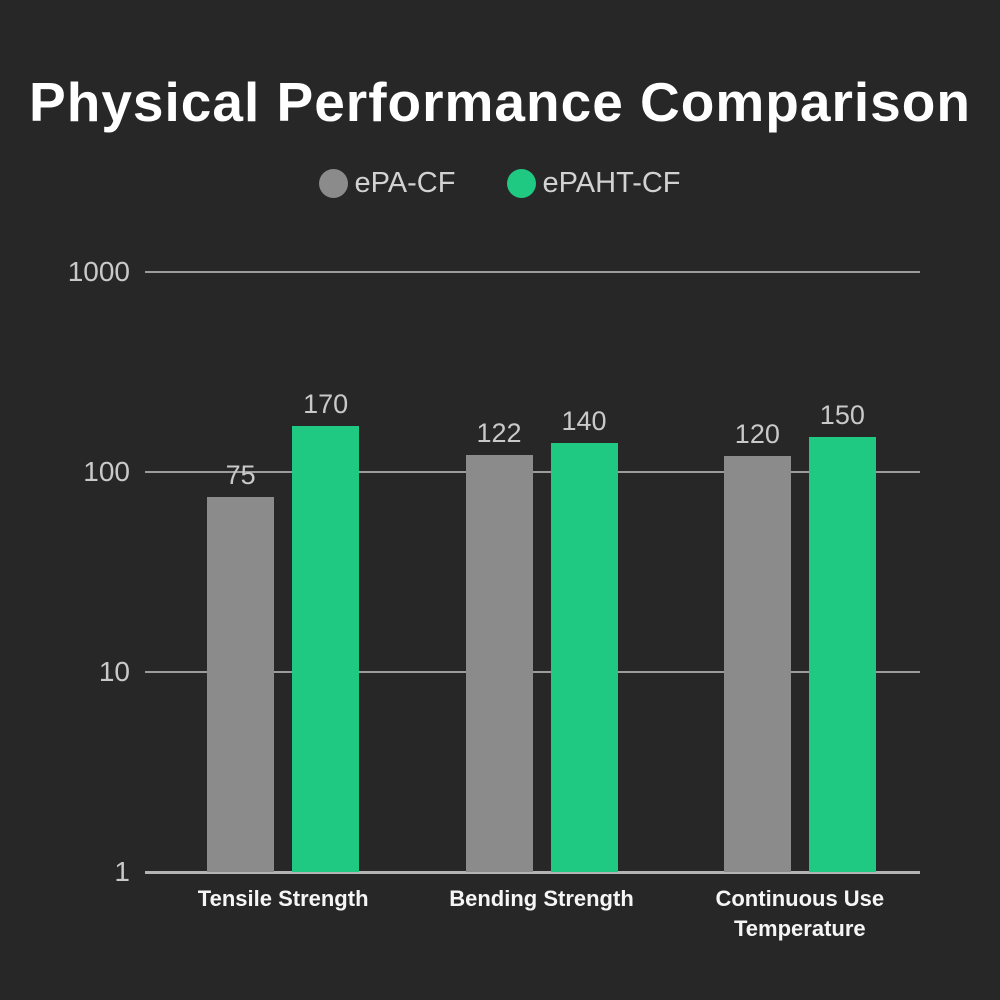 Image resolution: width=1000 pixels, height=1000 pixels. What do you see at coordinates (405, 182) in the screenshot?
I see `legend-label: ePA-CF` at bounding box center [405, 182].